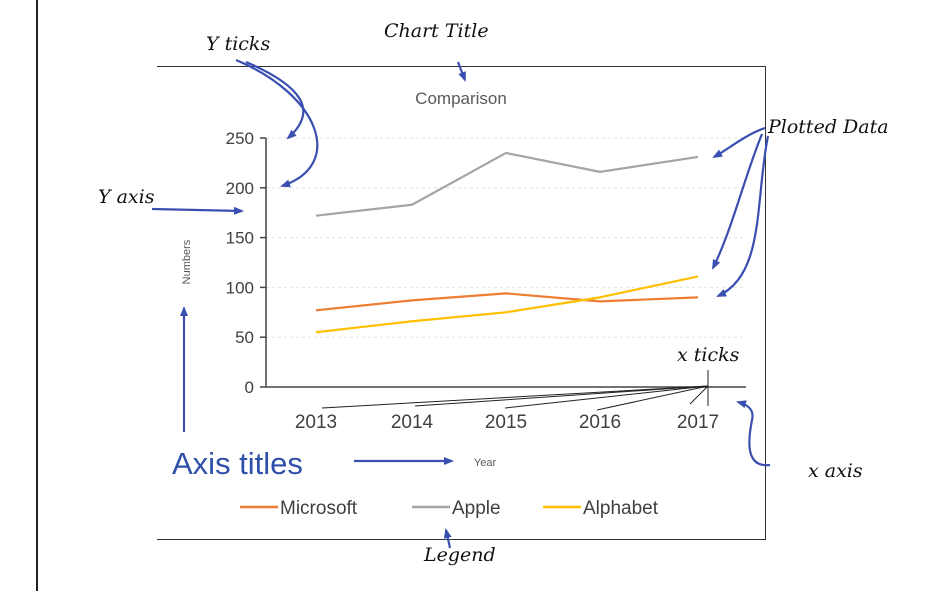 This screenshot has height=591, width=928. Describe the element at coordinates (753, 433) in the screenshot. I see `x-axis-arrow` at that location.